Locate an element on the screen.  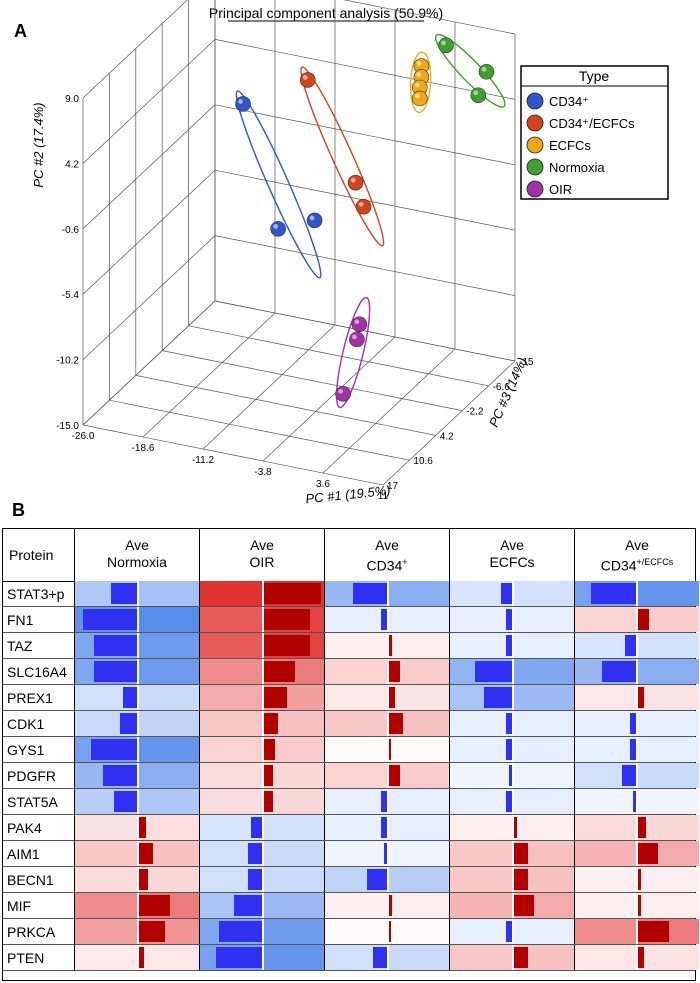
column-header: Ave Normoxia is located at coordinates (137, 555).